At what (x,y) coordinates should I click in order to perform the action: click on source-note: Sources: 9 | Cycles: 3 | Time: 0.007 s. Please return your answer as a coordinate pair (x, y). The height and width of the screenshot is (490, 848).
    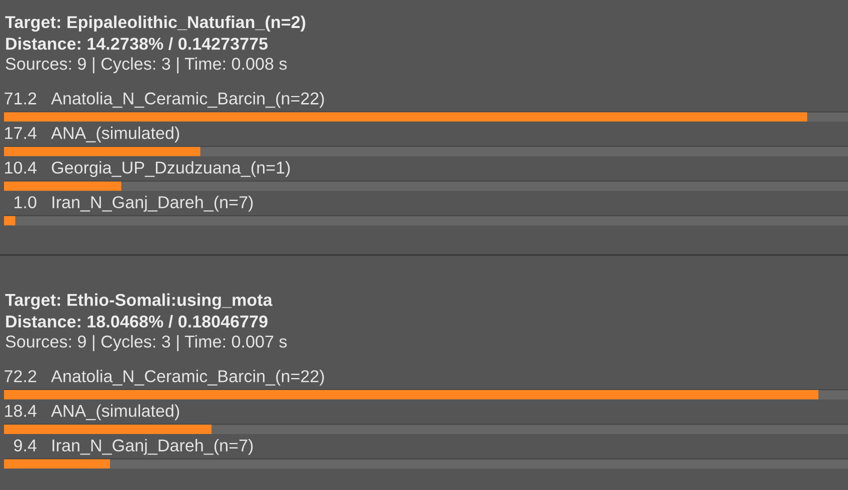
    Looking at the image, I should click on (146, 343).